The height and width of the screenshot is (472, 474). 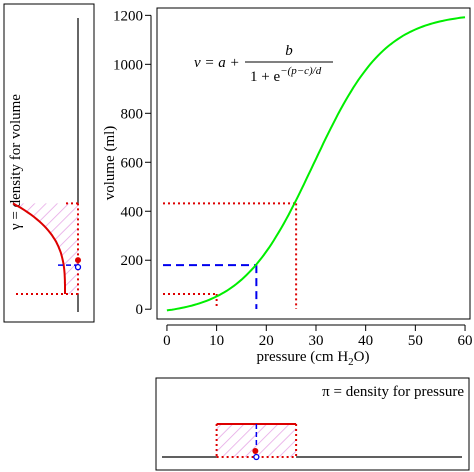 I want to click on y-tick-label: 600, so click(x=132, y=163).